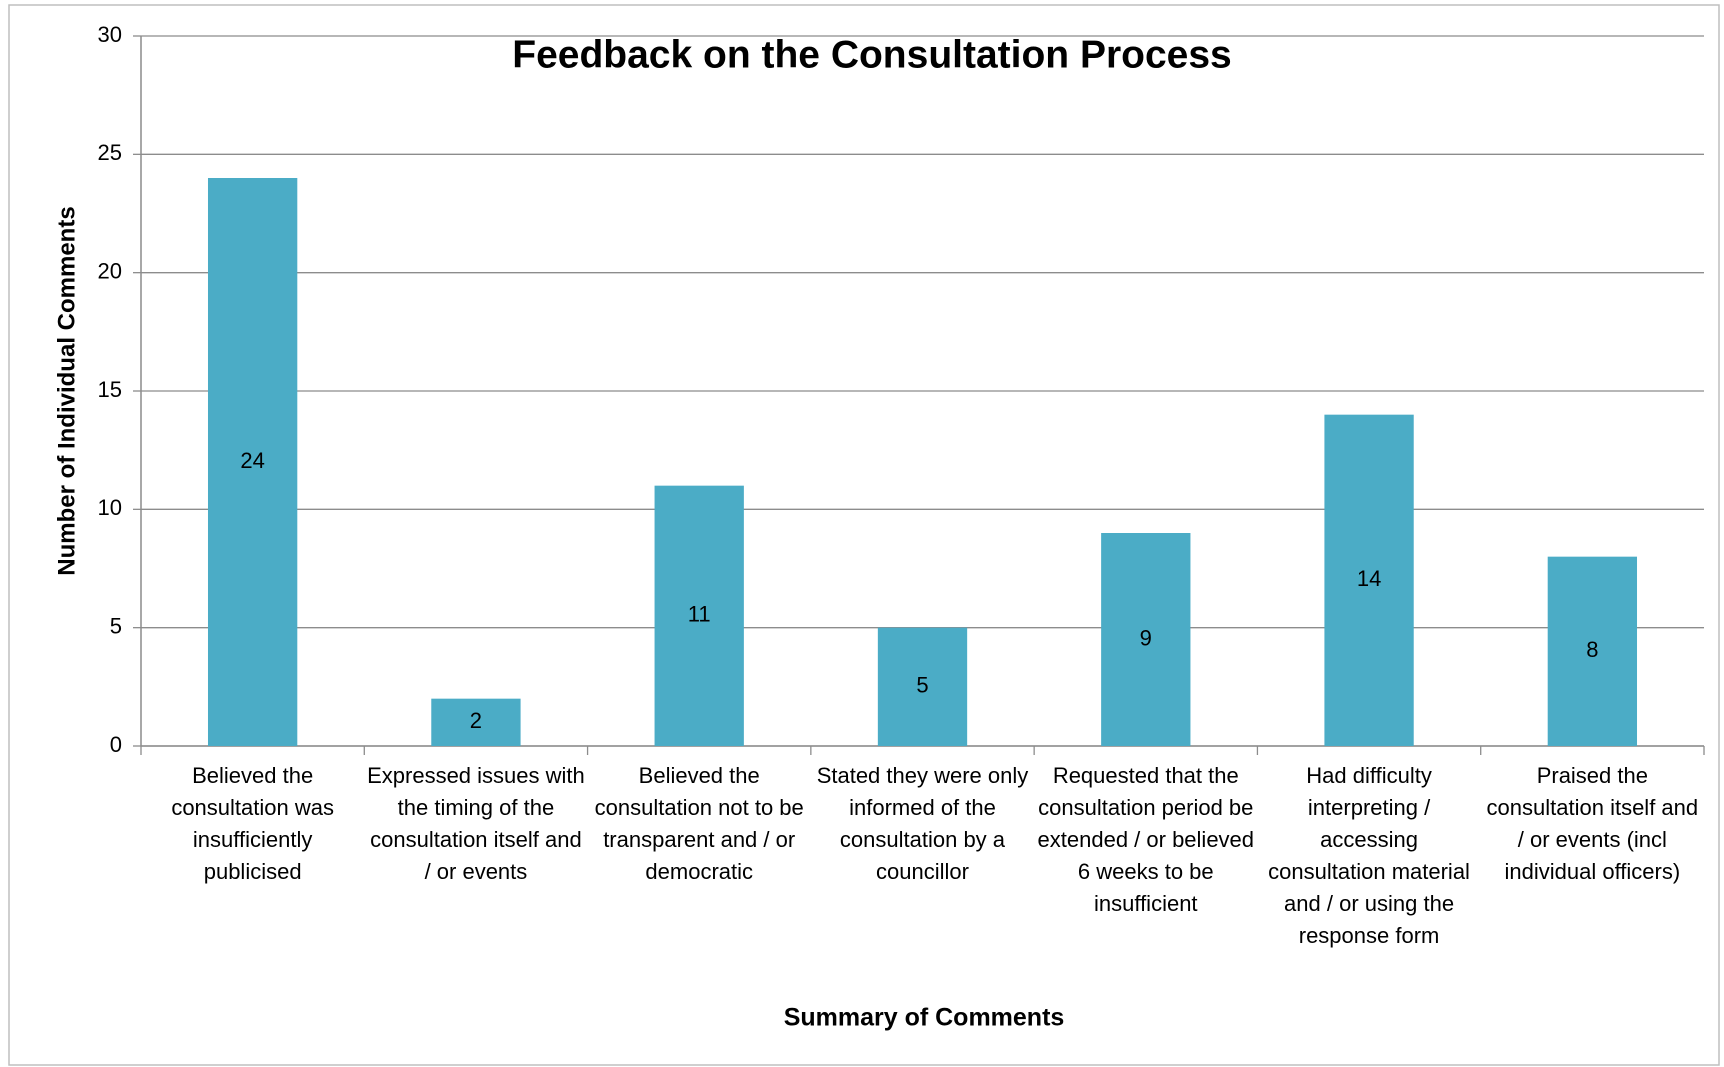 The height and width of the screenshot is (1067, 1724). Describe the element at coordinates (871, 54) in the screenshot. I see `chart-title: Feedback on the Consultation Process` at that location.